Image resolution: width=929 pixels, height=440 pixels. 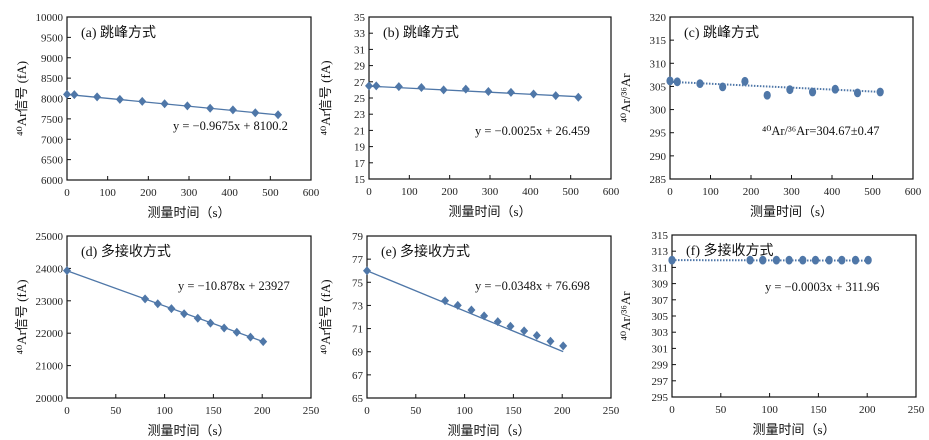 I want to click on y-tick-label: 9000, so click(x=52, y=59).